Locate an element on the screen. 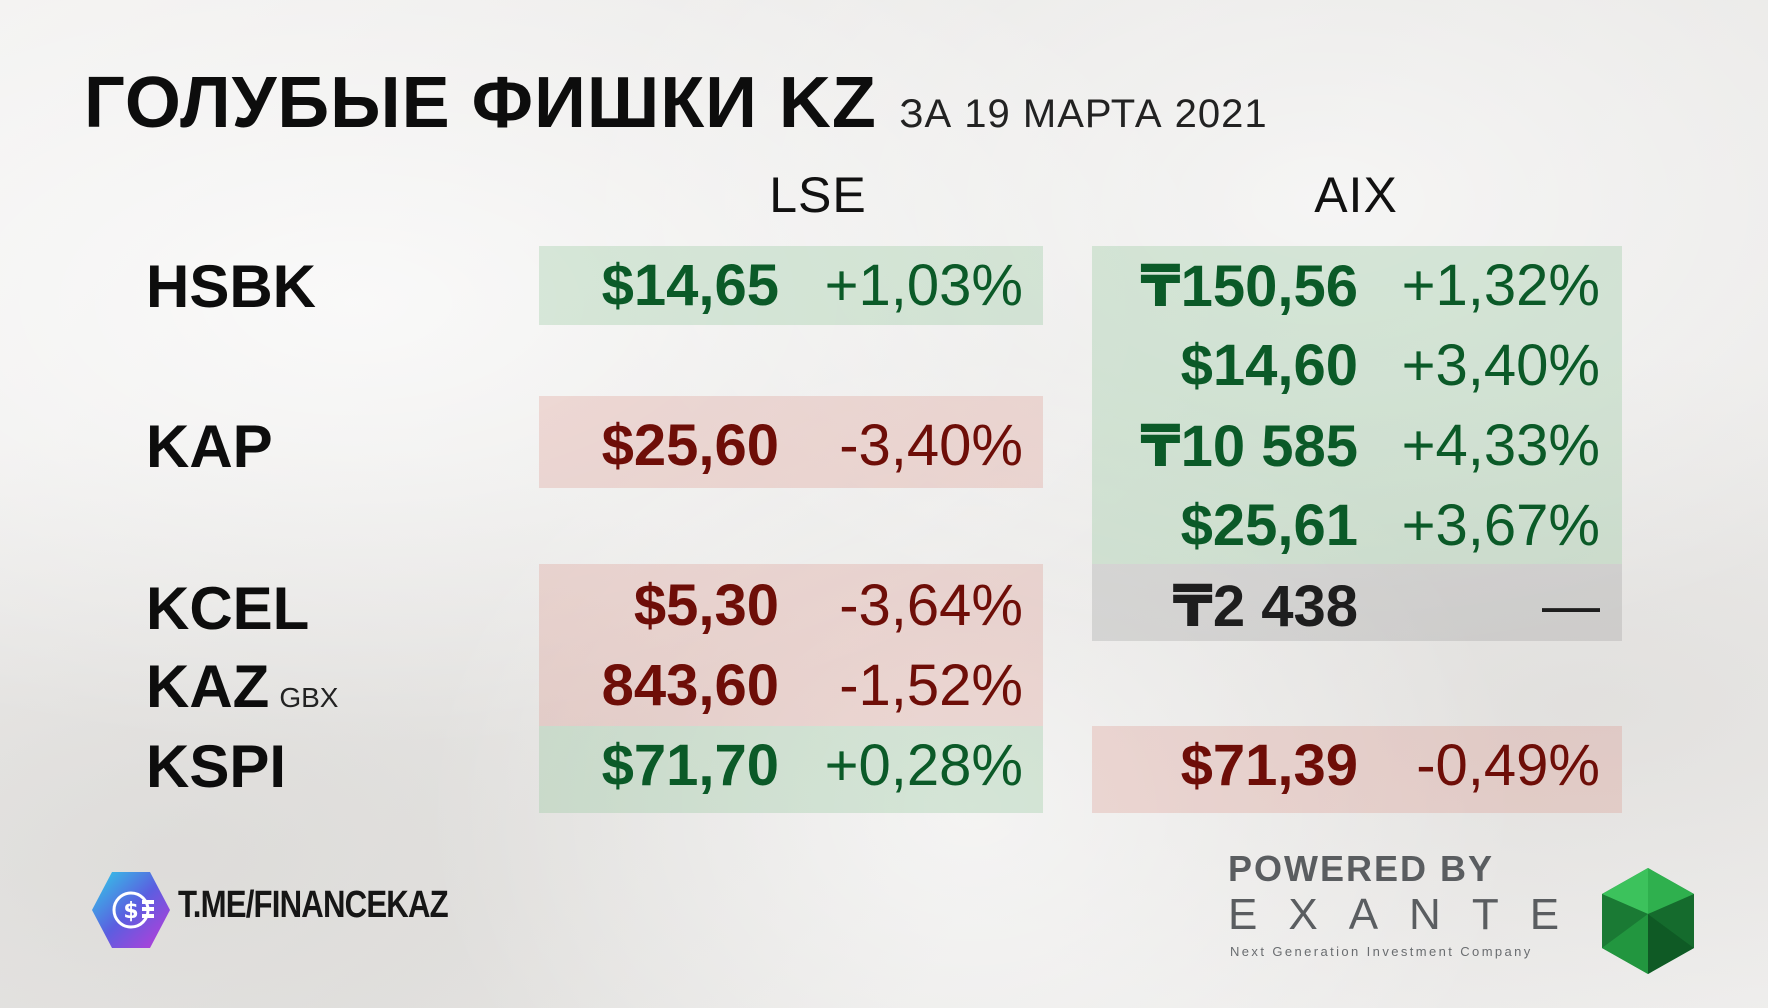 The image size is (1768, 1008). lse-kap-box is located at coordinates (791, 442).